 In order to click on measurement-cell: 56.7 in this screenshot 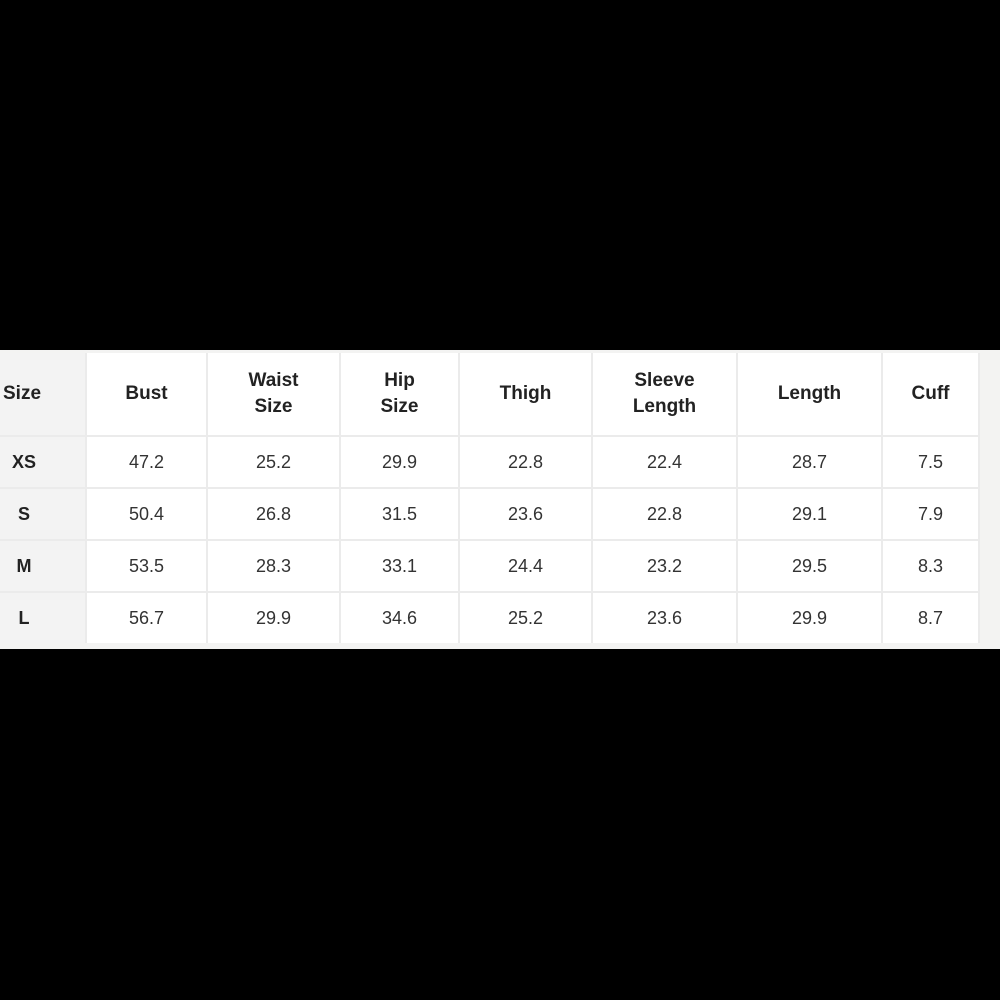, I will do `click(146, 617)`.